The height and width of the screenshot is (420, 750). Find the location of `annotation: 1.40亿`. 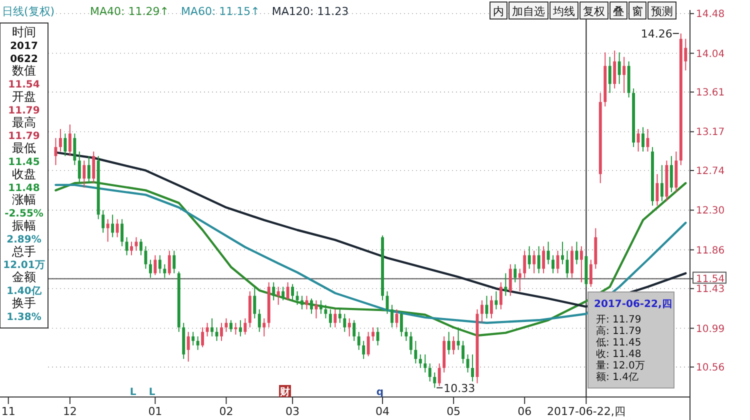

annotation: 1.40亿 is located at coordinates (24, 291).